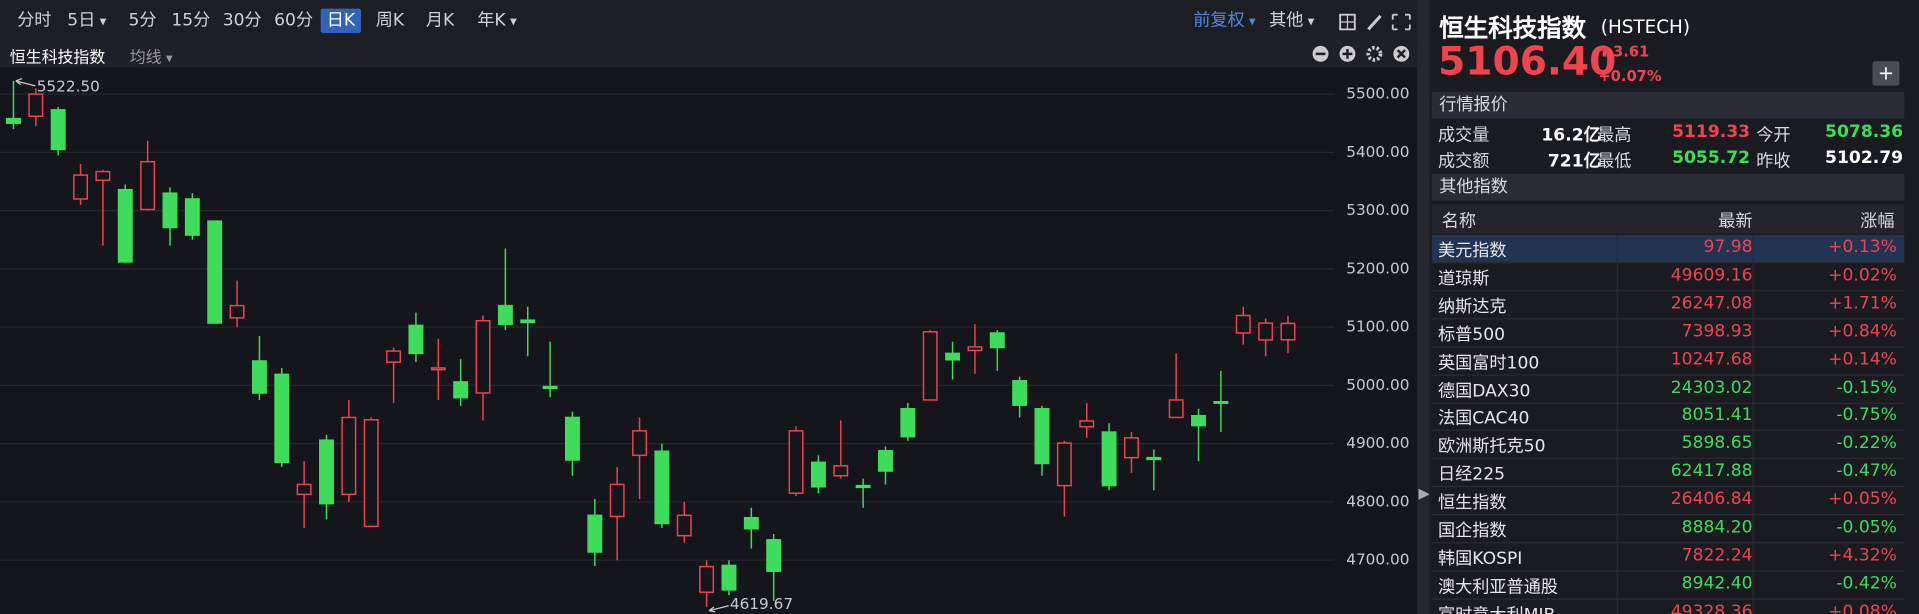  Describe the element at coordinates (1717, 527) in the screenshot. I see `index-latest: 8884.20` at that location.